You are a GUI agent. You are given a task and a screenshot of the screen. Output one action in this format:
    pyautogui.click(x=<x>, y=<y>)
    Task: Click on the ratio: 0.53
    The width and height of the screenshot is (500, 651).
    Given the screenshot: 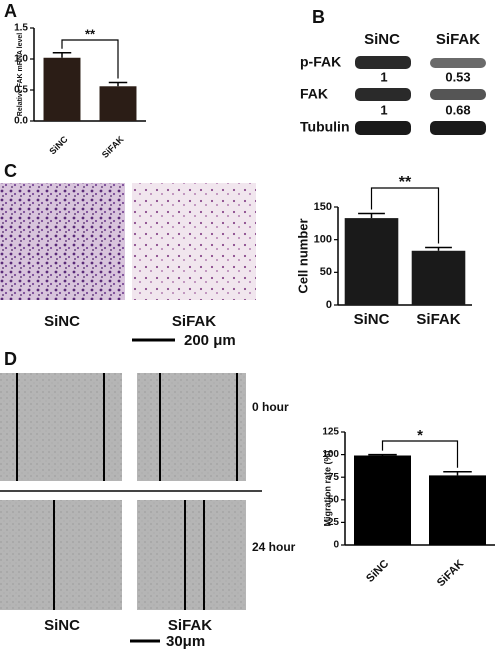 What is the action you would take?
    pyautogui.click(x=457, y=76)
    